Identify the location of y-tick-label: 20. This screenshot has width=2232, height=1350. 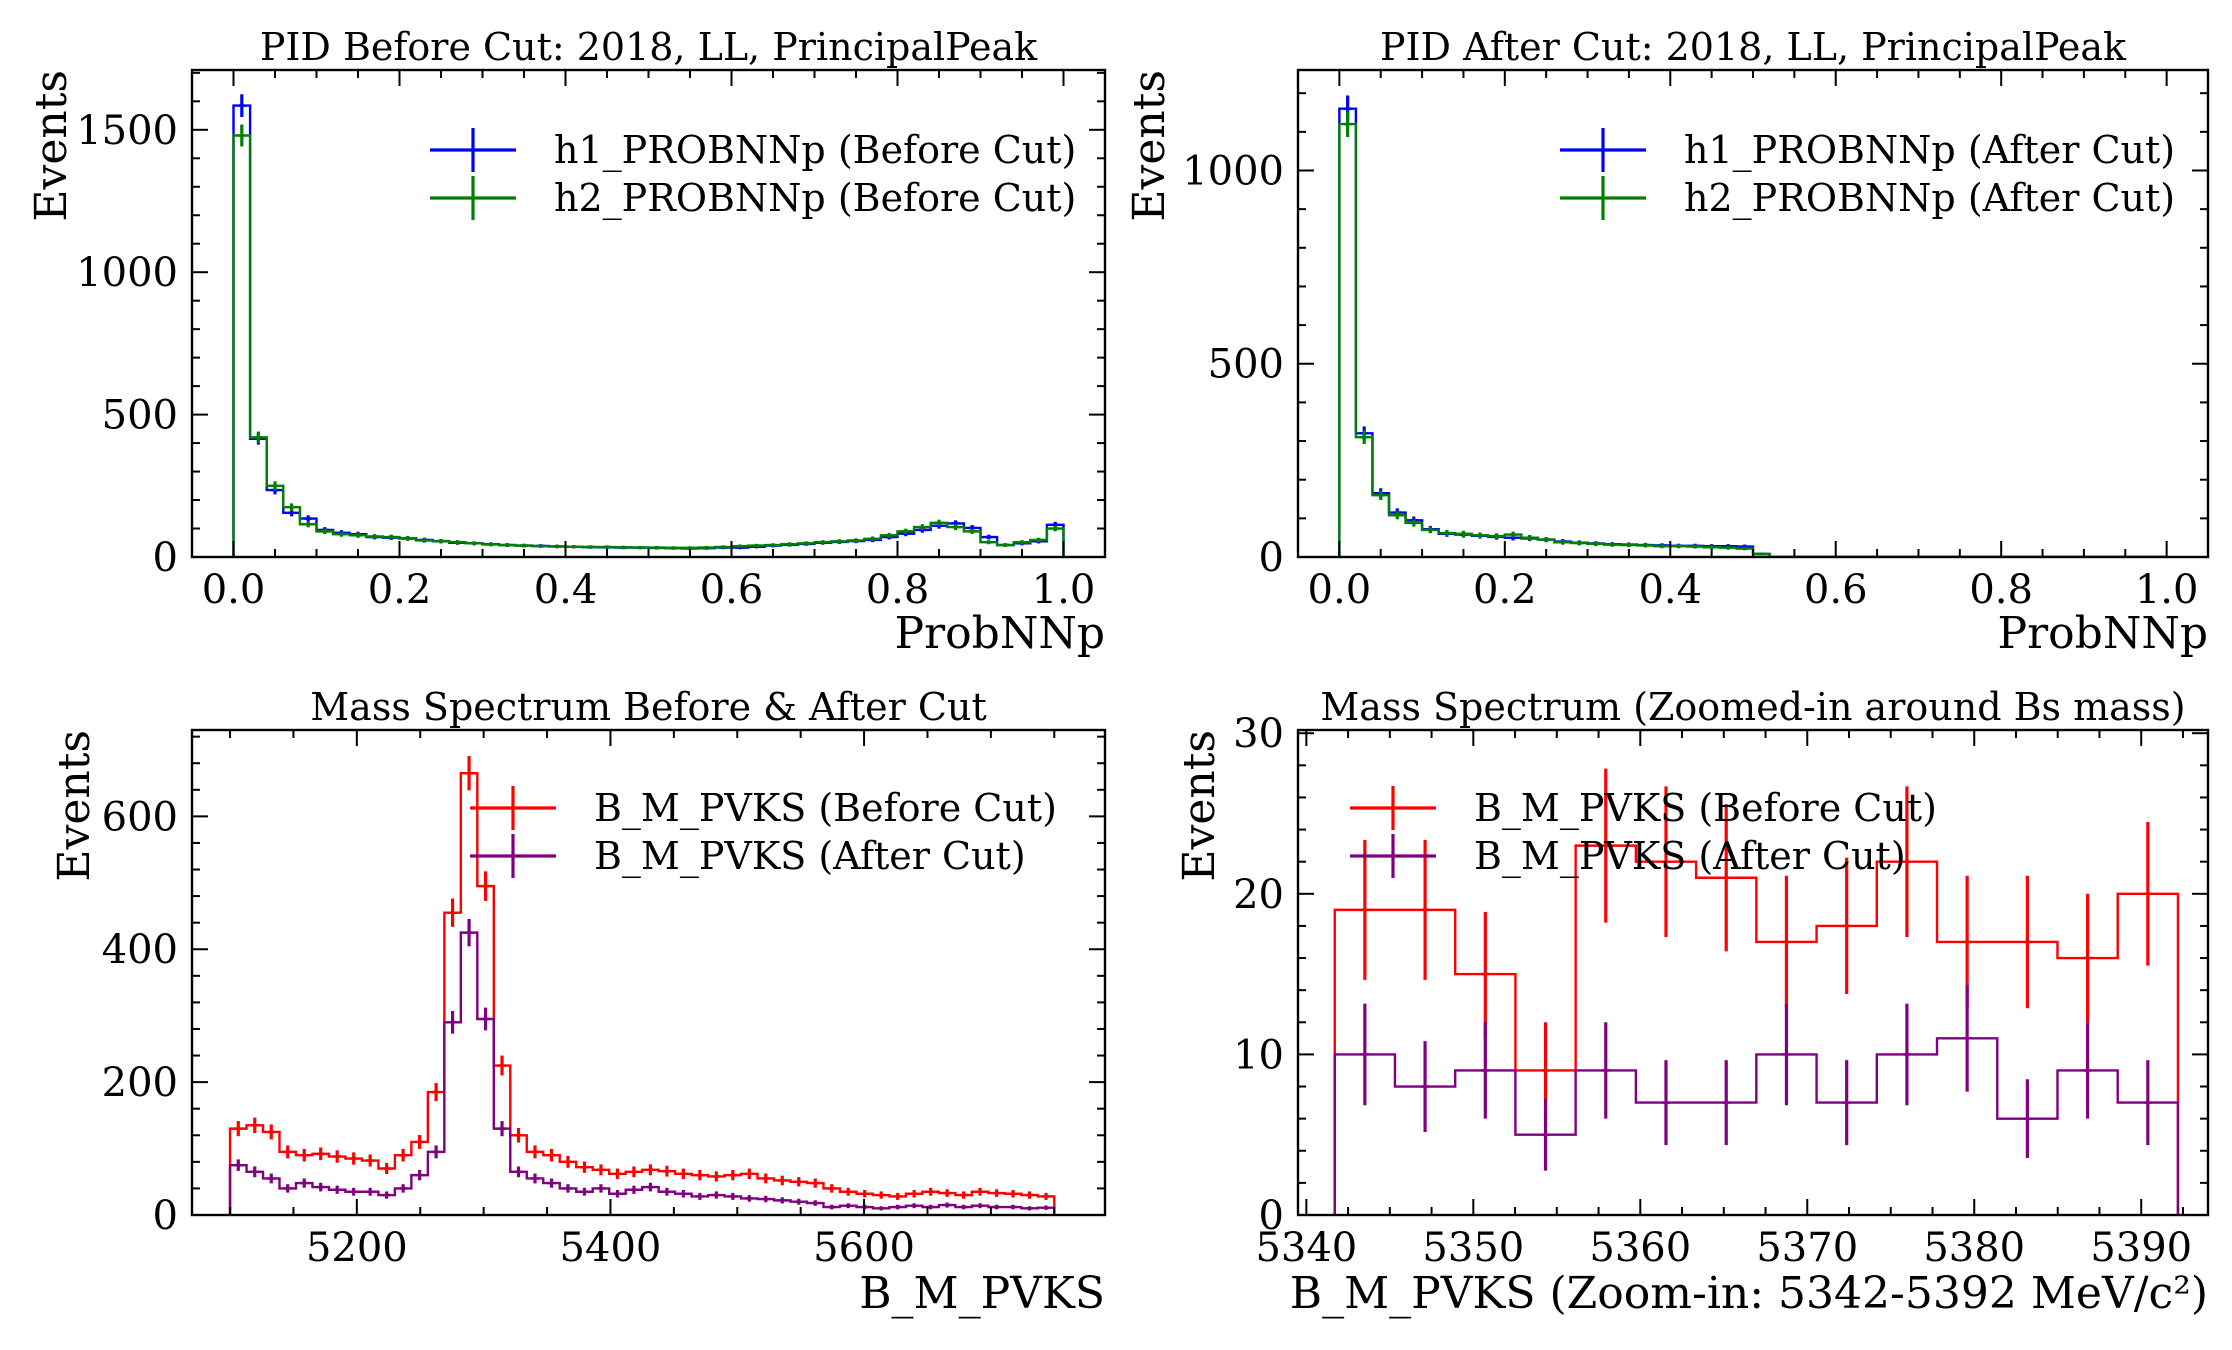
(1258, 895).